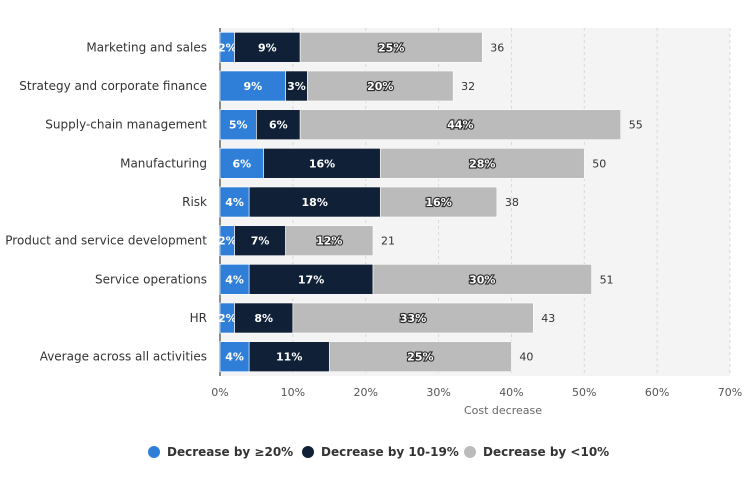 Image resolution: width=755 pixels, height=480 pixels. Describe the element at coordinates (730, 392) in the screenshot. I see `x-tick-label: 70%` at that location.